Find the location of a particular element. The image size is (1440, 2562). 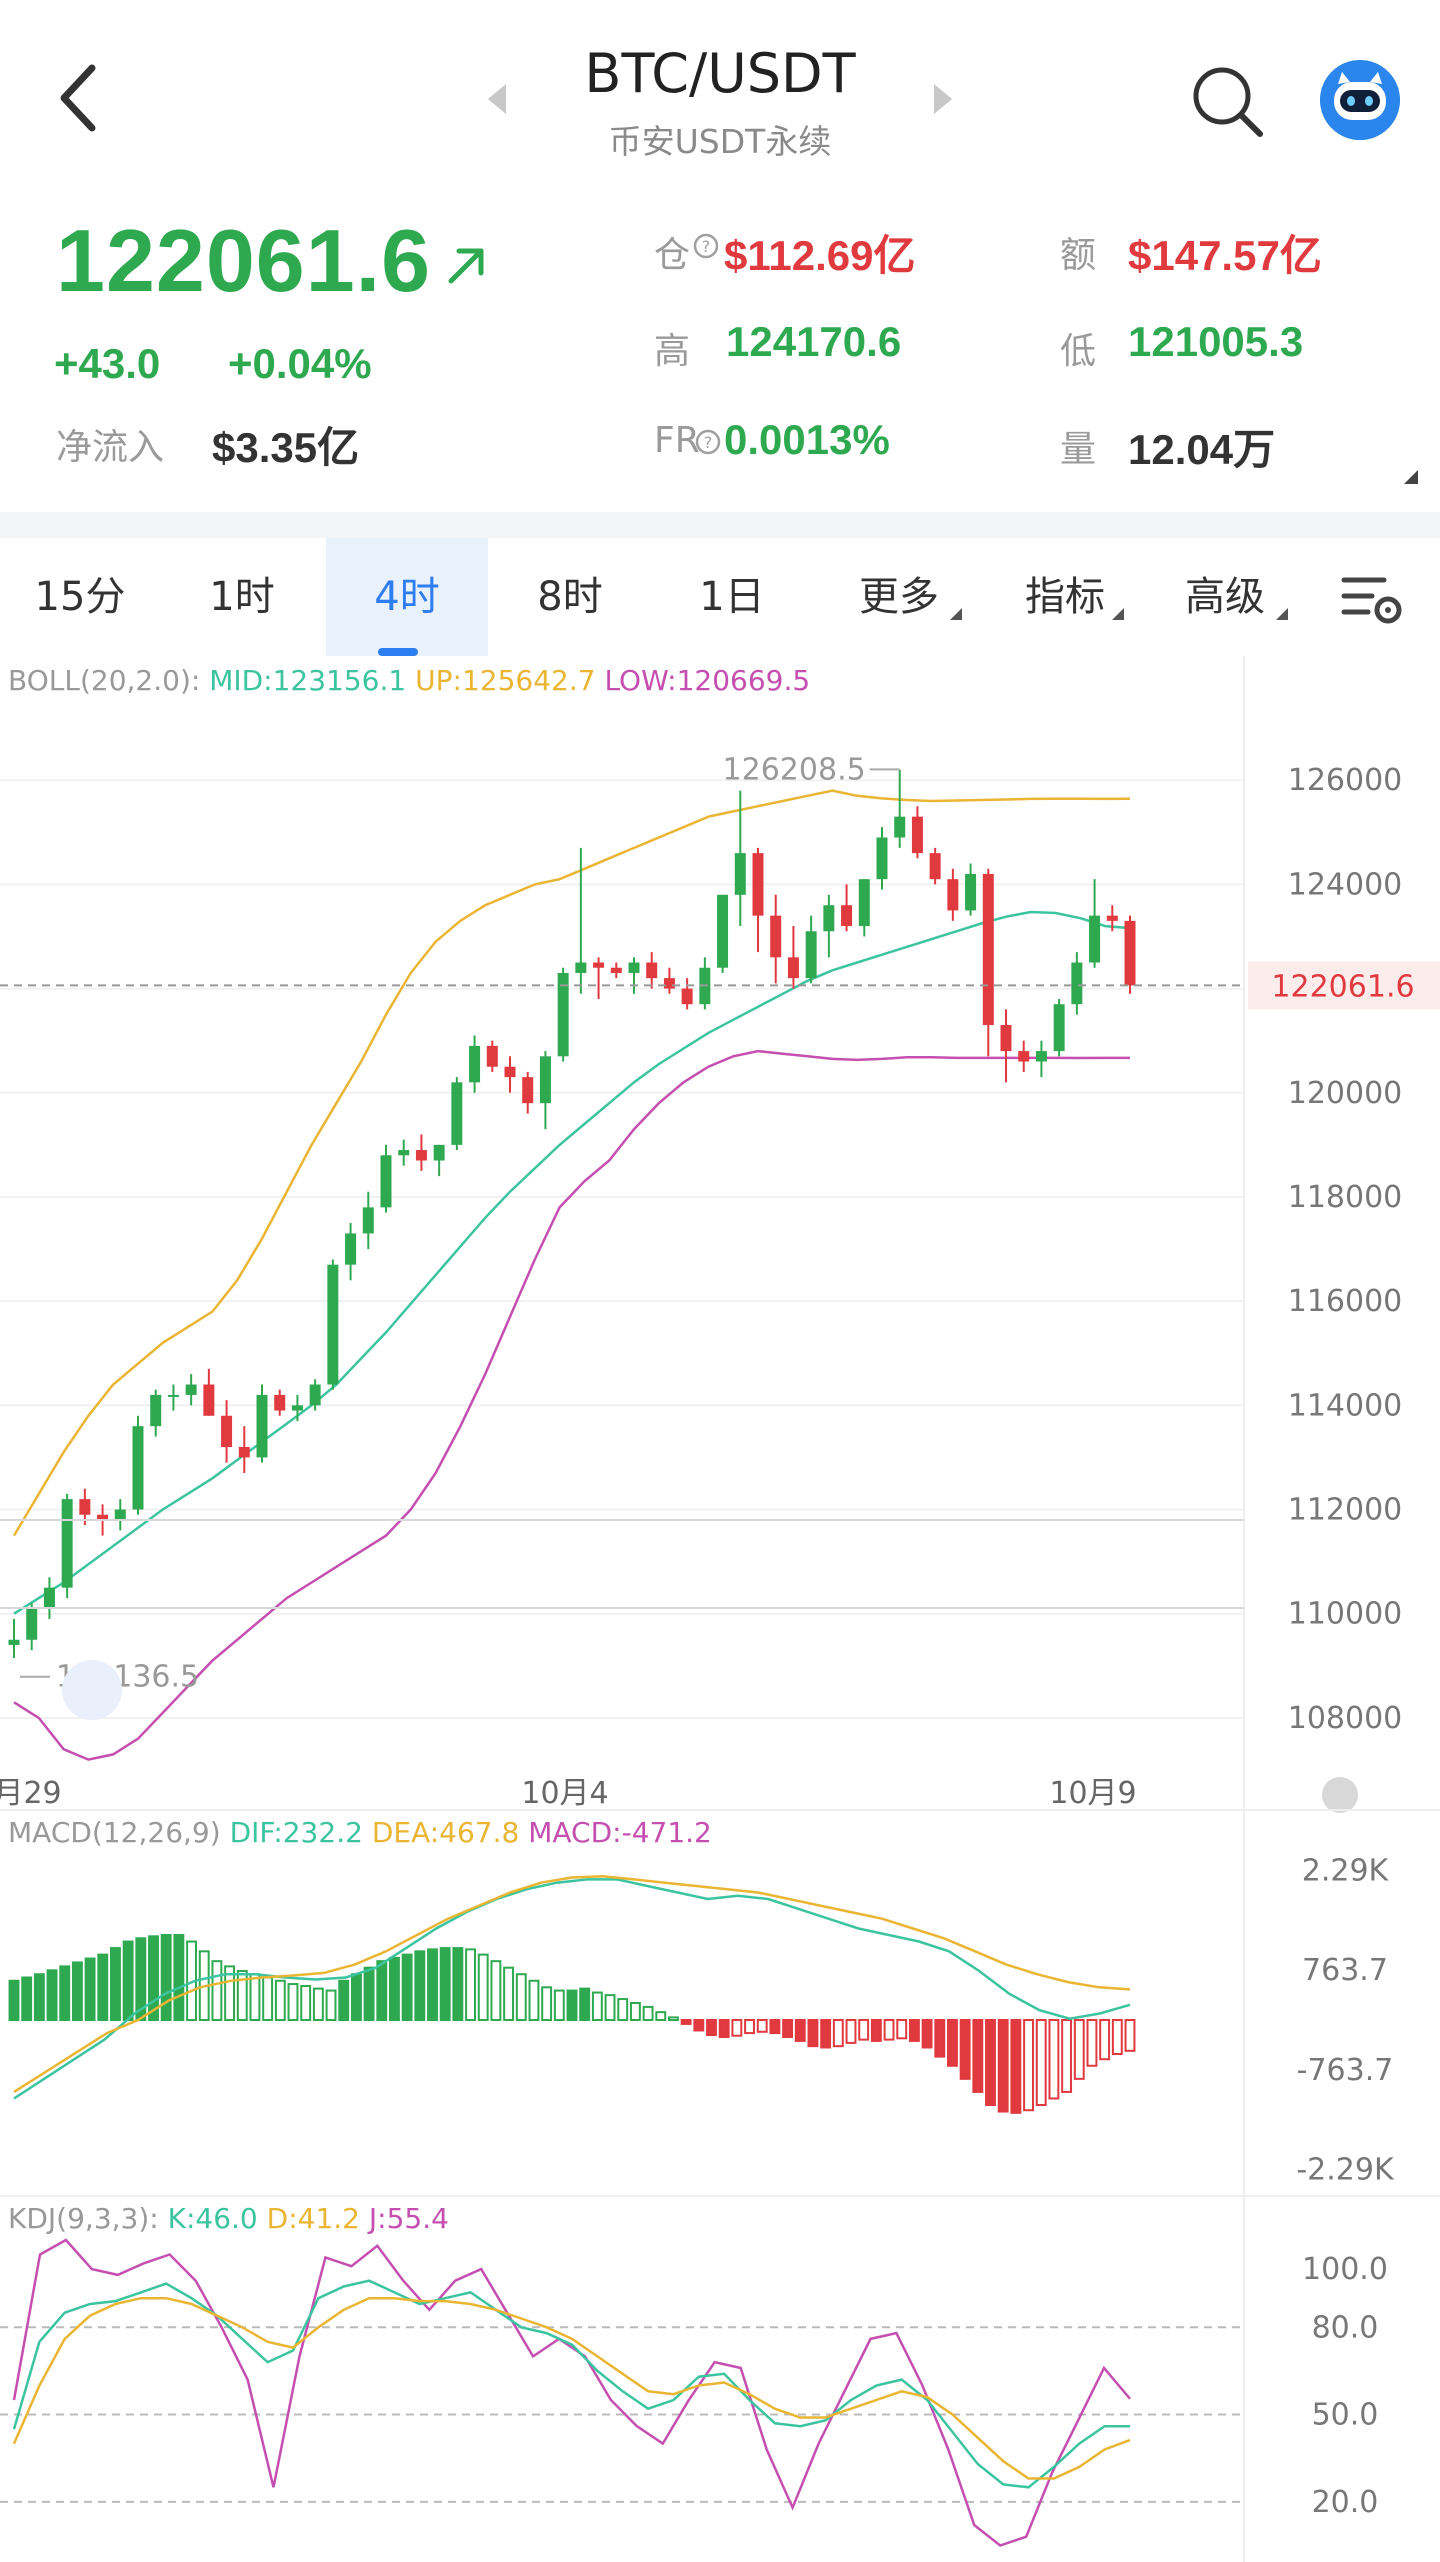

y-tick-label: 124000 is located at coordinates (1345, 884).